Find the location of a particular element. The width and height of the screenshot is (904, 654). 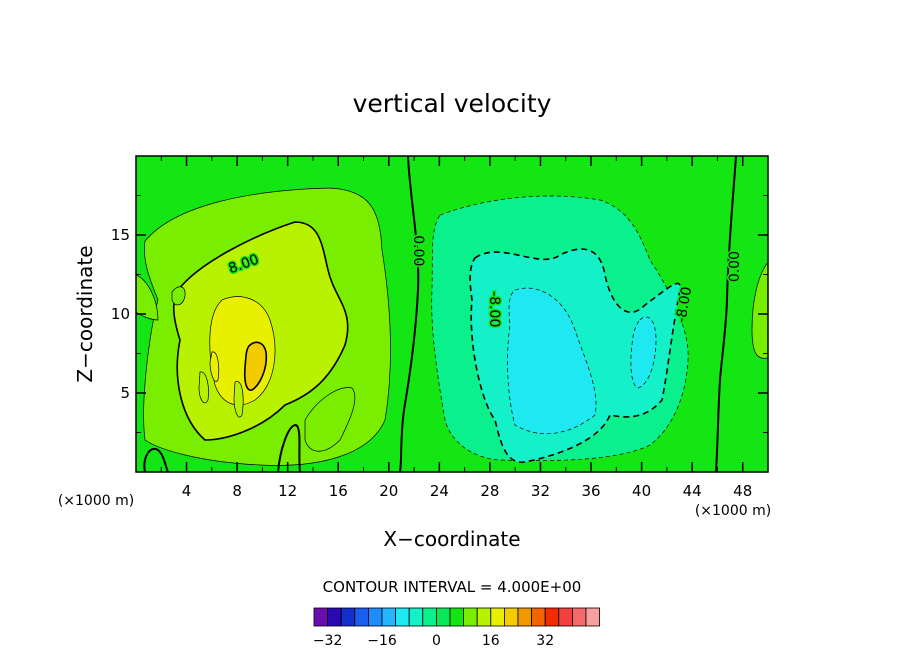

y-axis-label: Z−coordinate is located at coordinates (85, 313).